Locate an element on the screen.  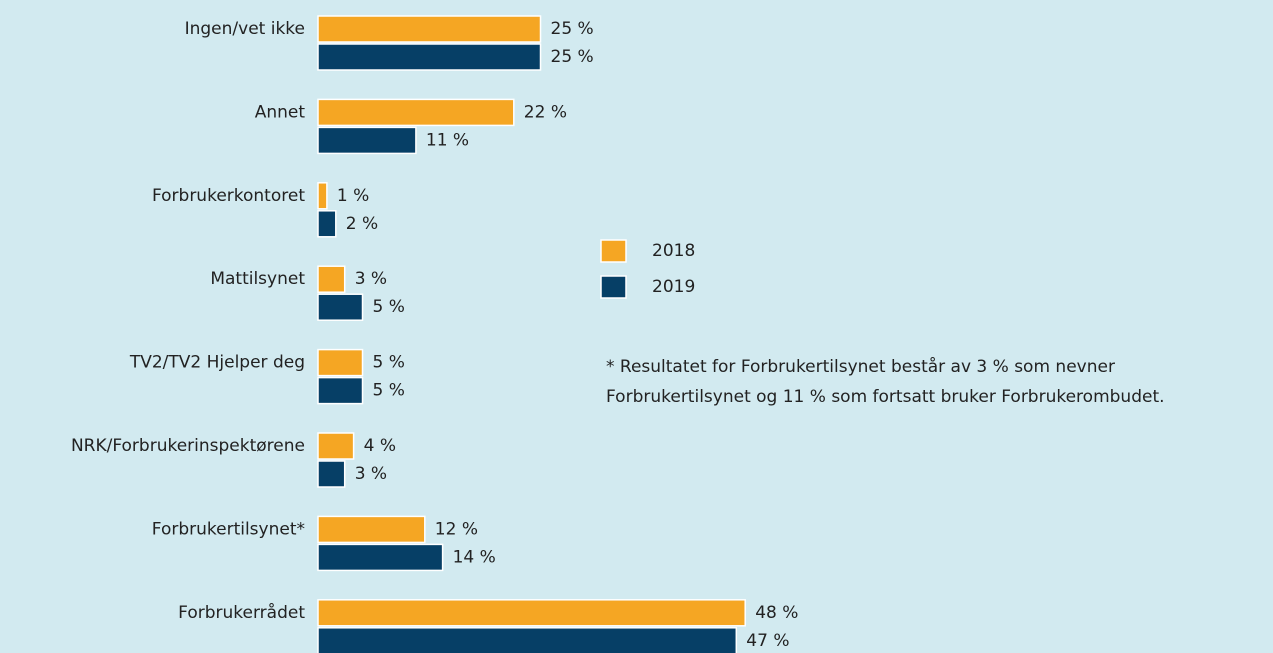
category-label: TV2/TV2 Hjelper deg is located at coordinates (217, 363).